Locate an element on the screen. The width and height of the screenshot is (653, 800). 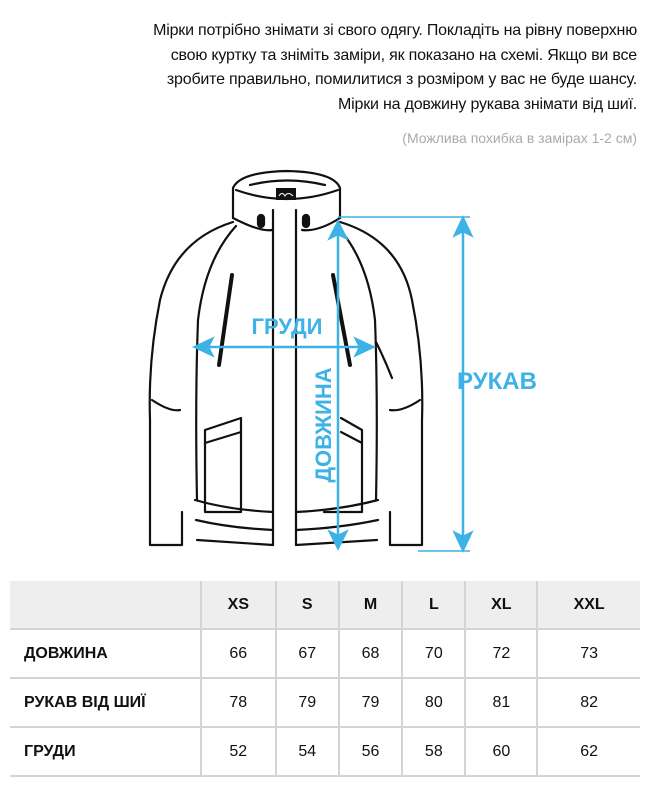
cell: 67 is located at coordinates (306, 654).